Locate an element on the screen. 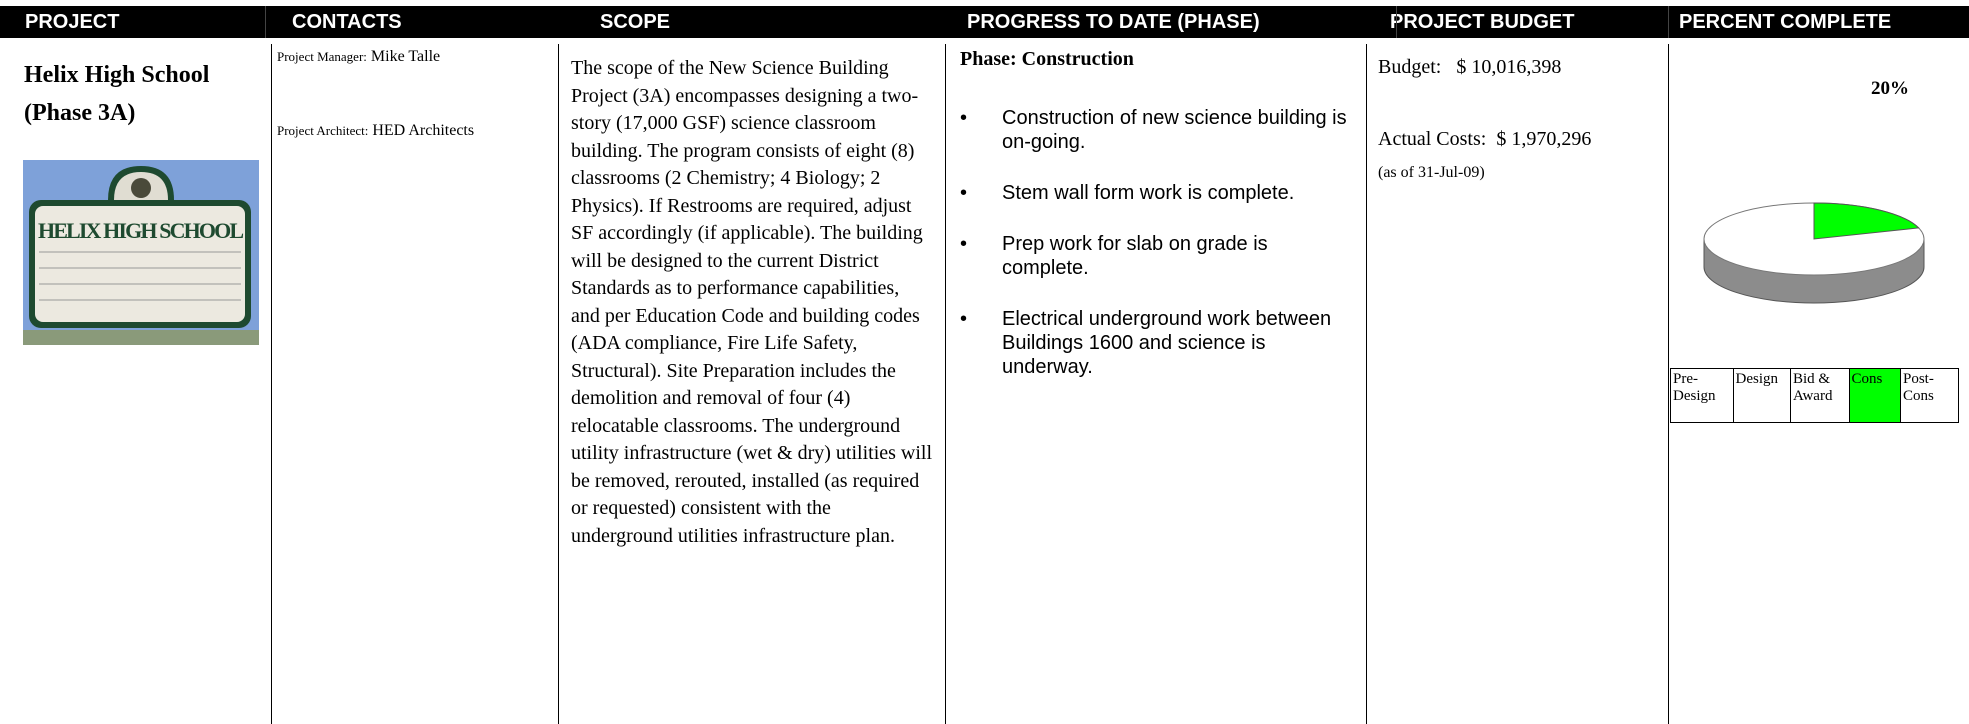 Image resolution: width=1969 pixels, height=724 pixels. actual-label: Actual Costs: is located at coordinates (1432, 139).